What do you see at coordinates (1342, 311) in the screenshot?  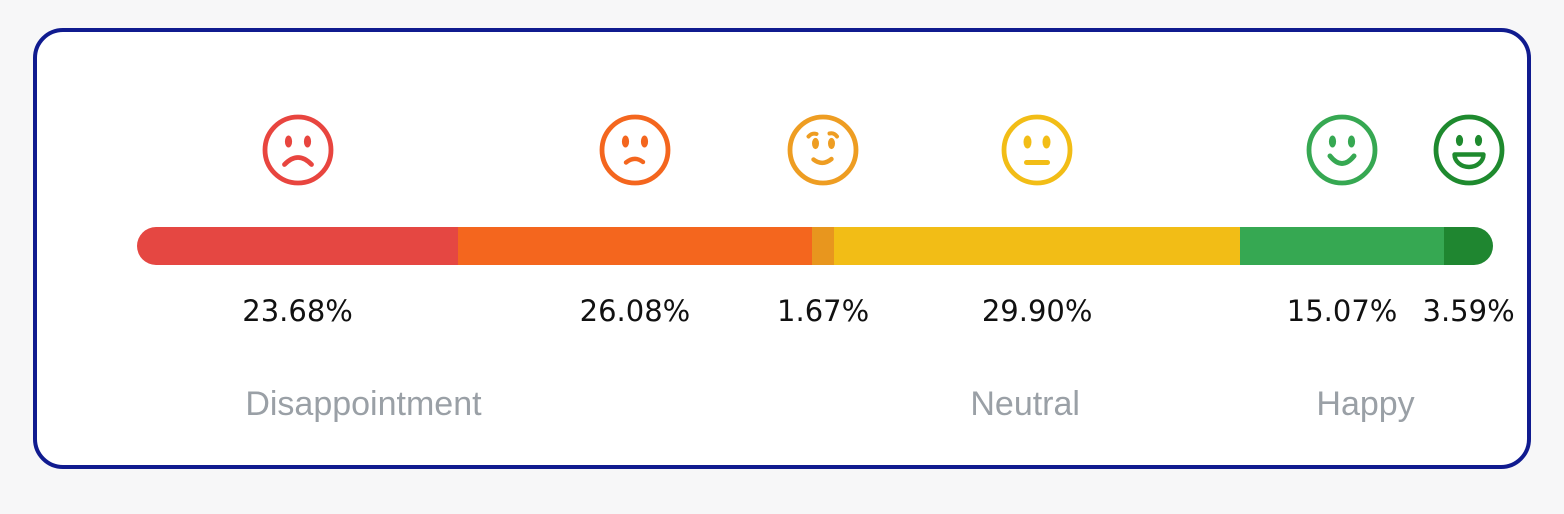 I see `percent-label-happy: 15.07%` at bounding box center [1342, 311].